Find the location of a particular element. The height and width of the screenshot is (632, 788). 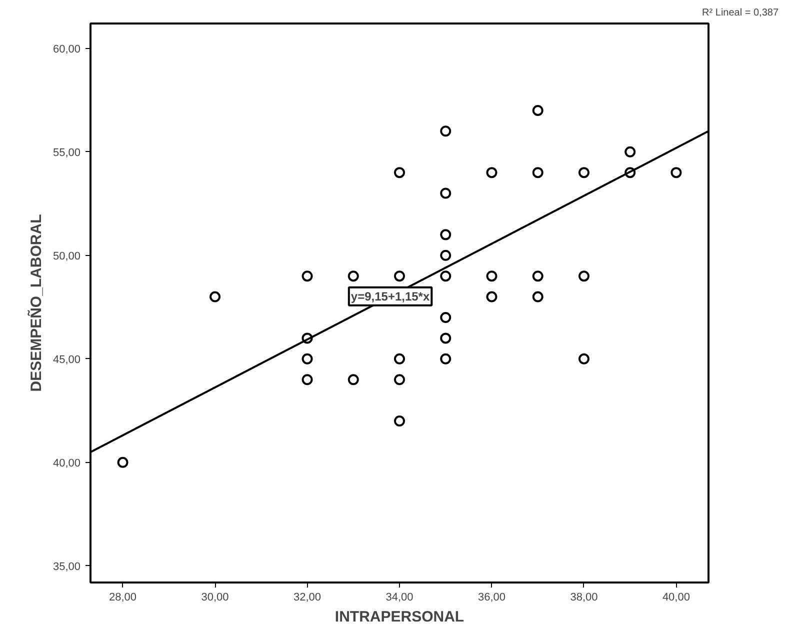

x-tick-label: 34,00 is located at coordinates (400, 598).